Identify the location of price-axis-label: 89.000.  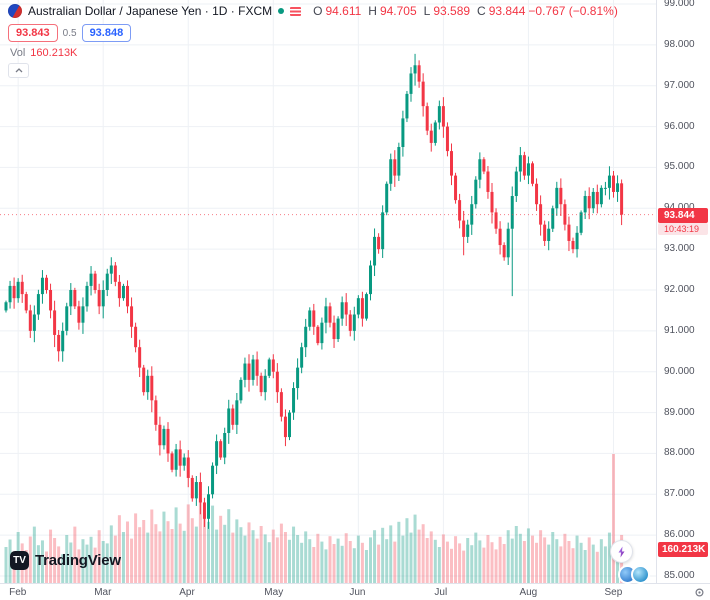
(679, 412).